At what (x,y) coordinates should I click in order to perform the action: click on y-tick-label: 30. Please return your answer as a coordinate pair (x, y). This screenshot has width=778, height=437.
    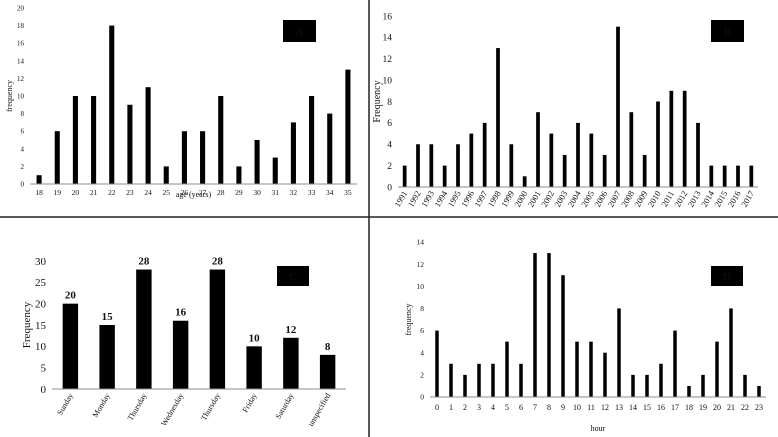
    Looking at the image, I should click on (41, 262).